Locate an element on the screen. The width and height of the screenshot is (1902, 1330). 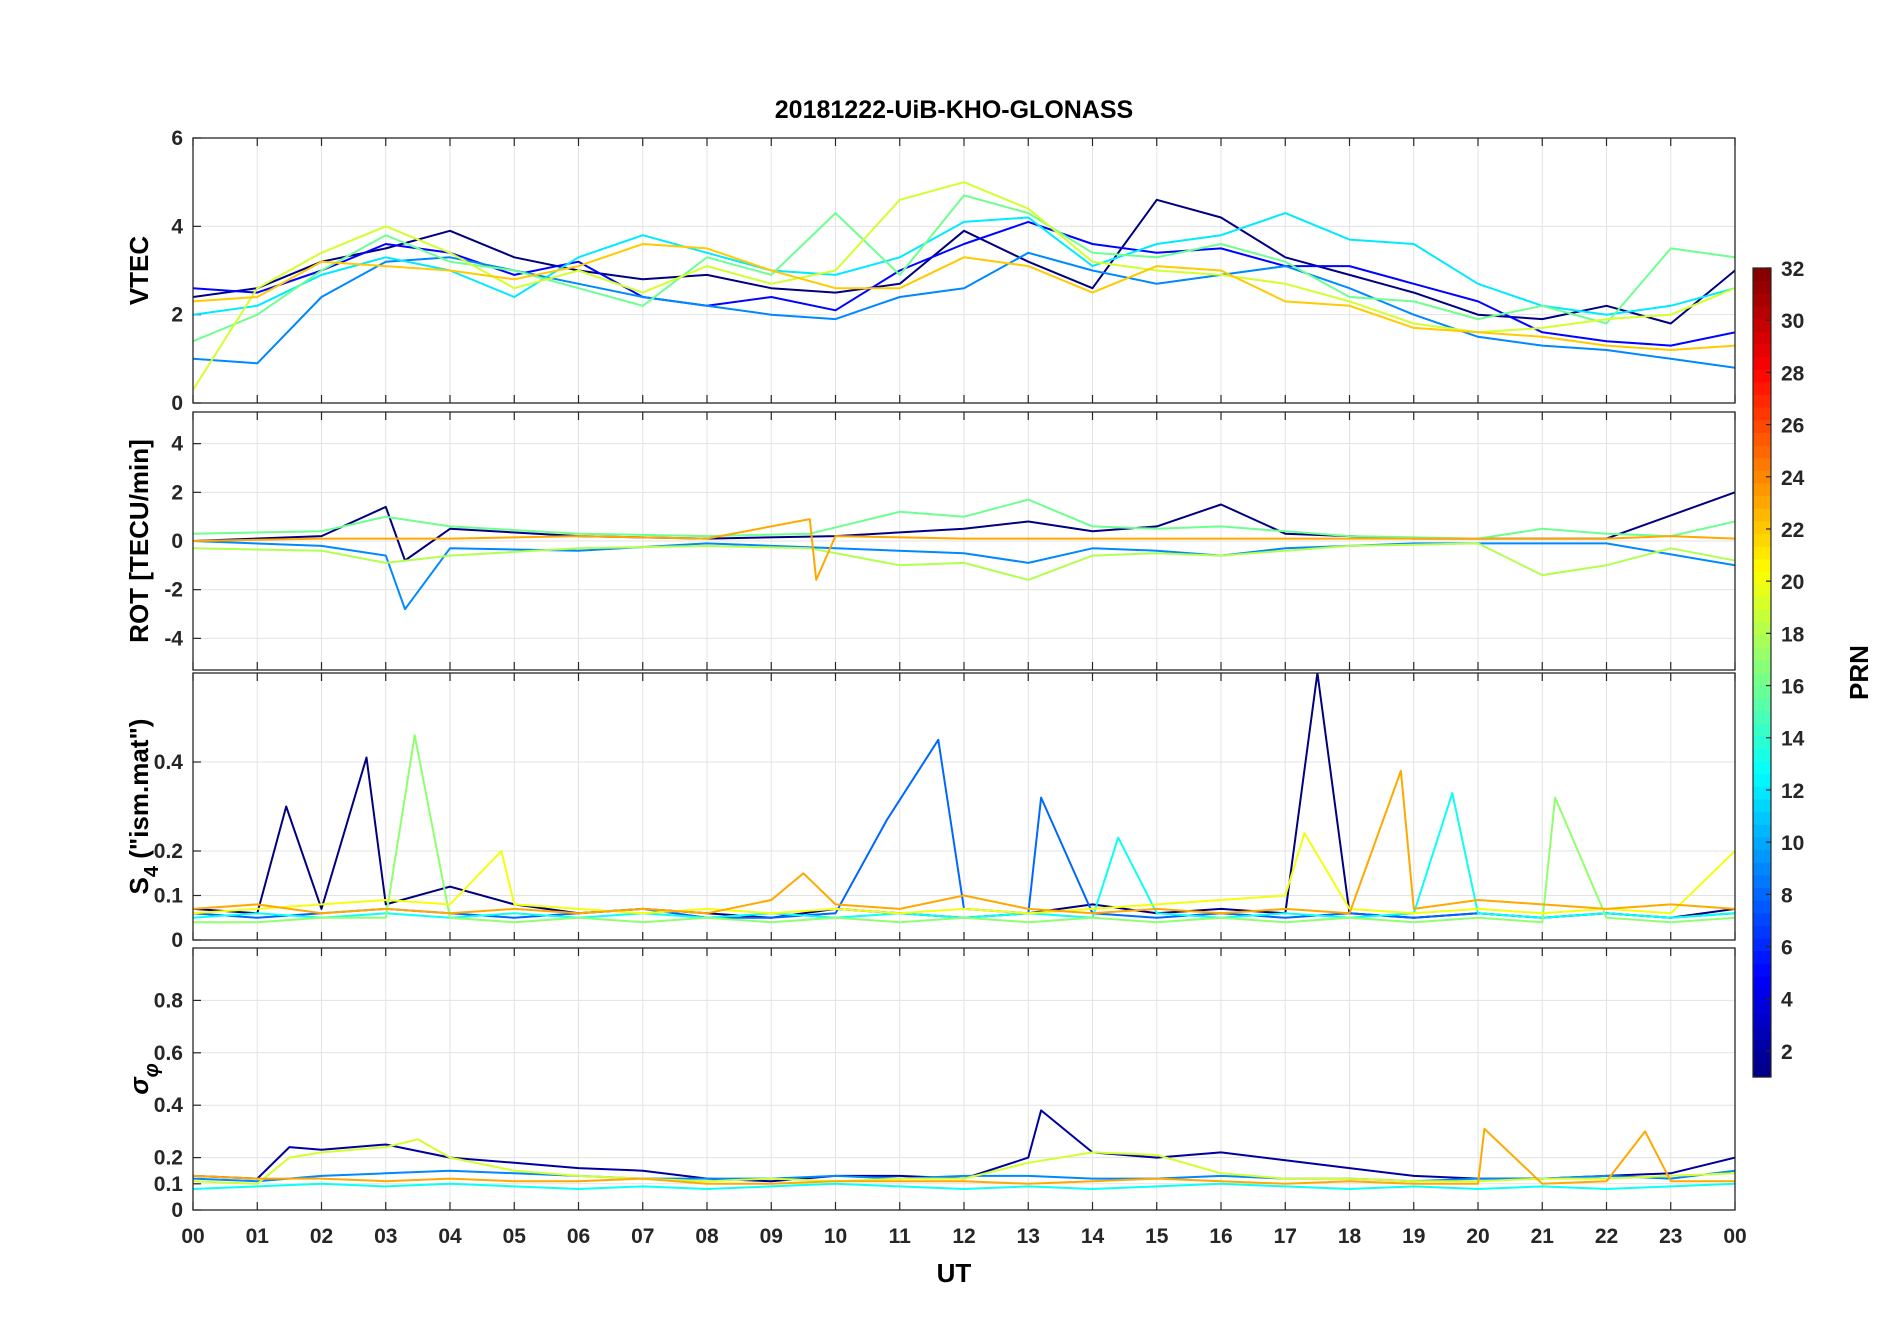
y-axis-label-sub: φ is located at coordinates (152, 1070).